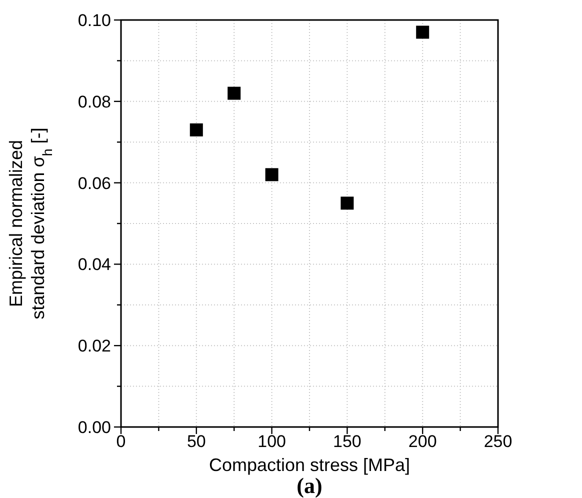 The image size is (582, 498). Describe the element at coordinates (347, 441) in the screenshot. I see `x-tick-label: 150` at that location.